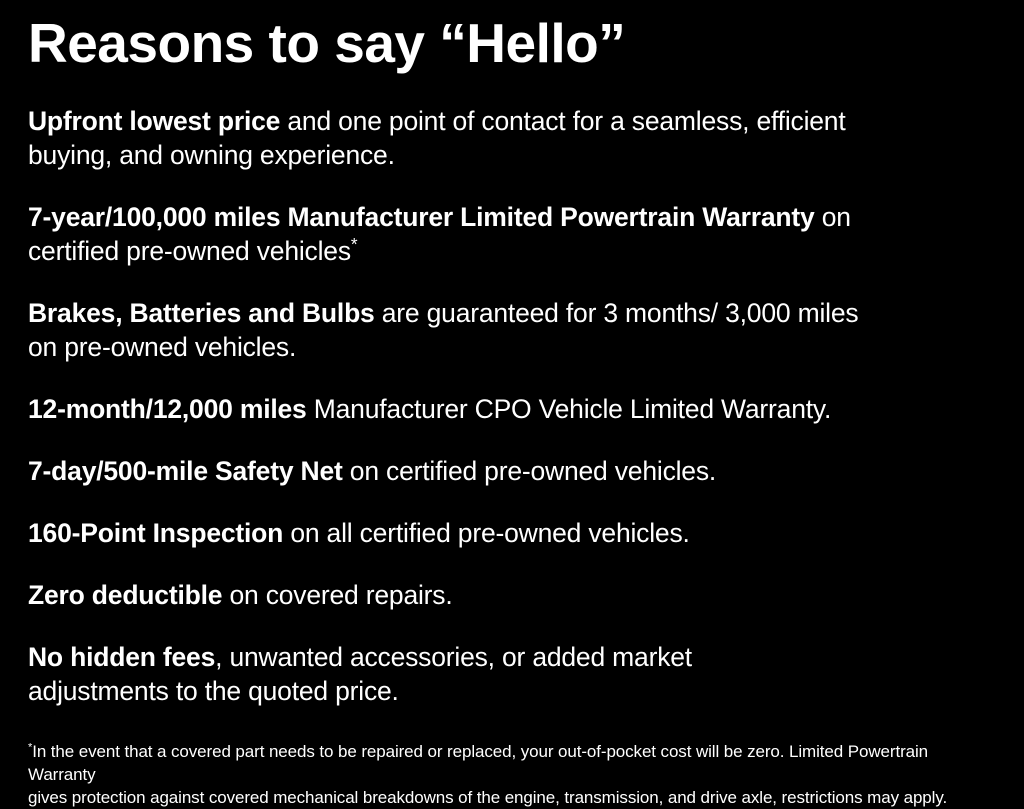 The width and height of the screenshot is (1024, 809). I want to click on regular-text: on covered repairs., so click(337, 595).